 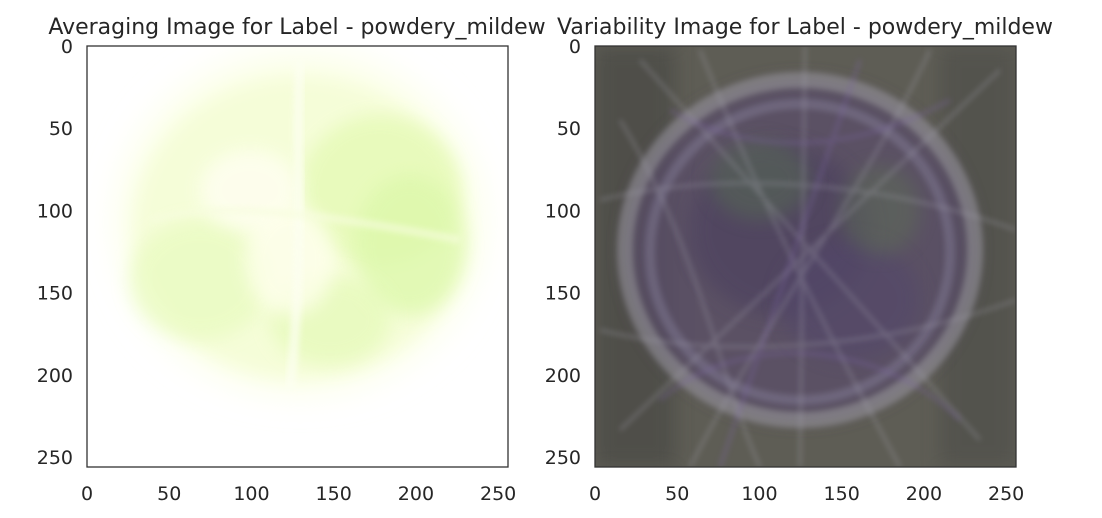 I want to click on average-y-tick-label: 150, so click(x=55, y=294).